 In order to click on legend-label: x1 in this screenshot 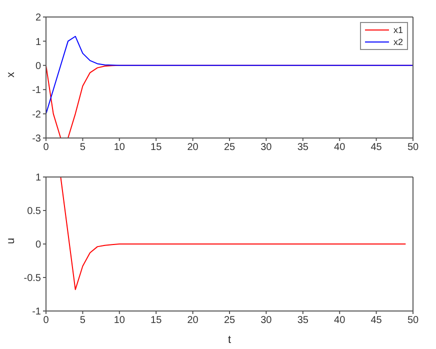, I will do `click(398, 30)`.